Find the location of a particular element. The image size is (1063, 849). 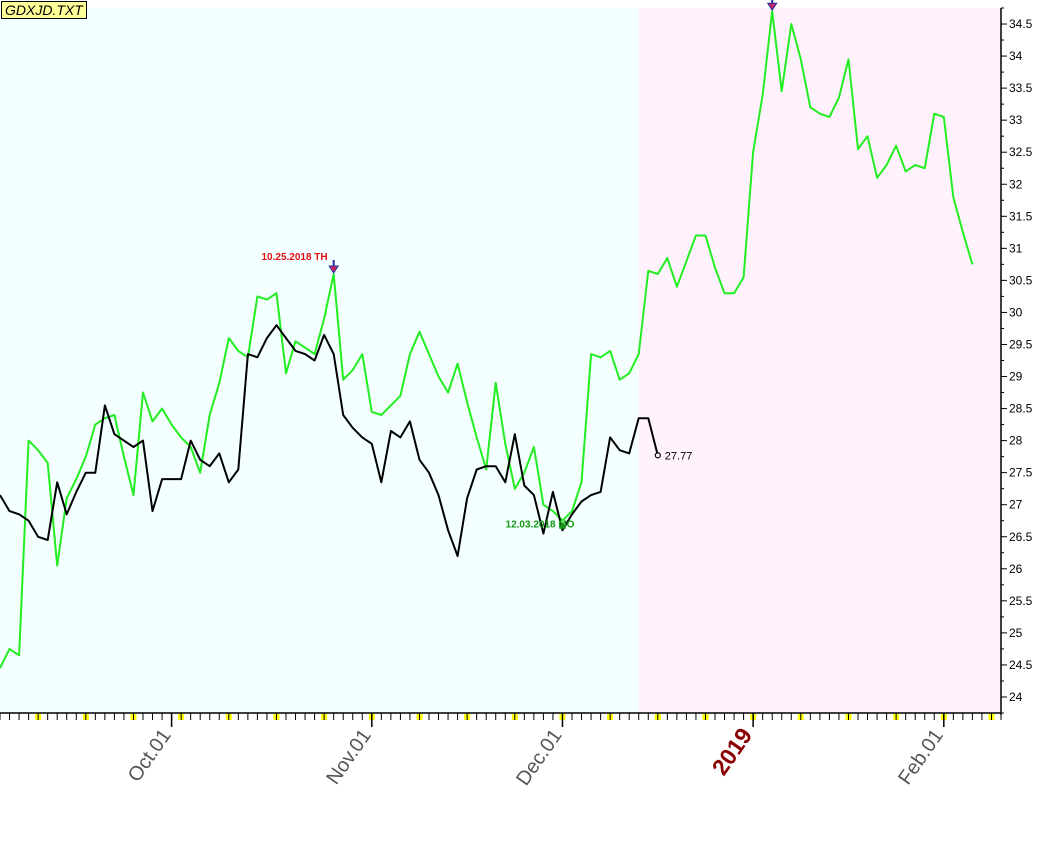

y-tick-label: 33.5 is located at coordinates (1021, 88).